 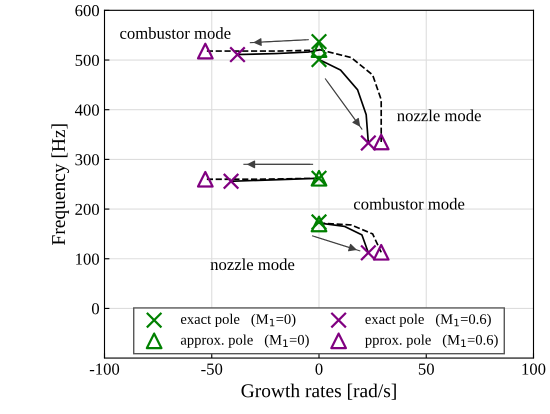 I want to click on y-tick-label: 200, so click(x=87, y=210).